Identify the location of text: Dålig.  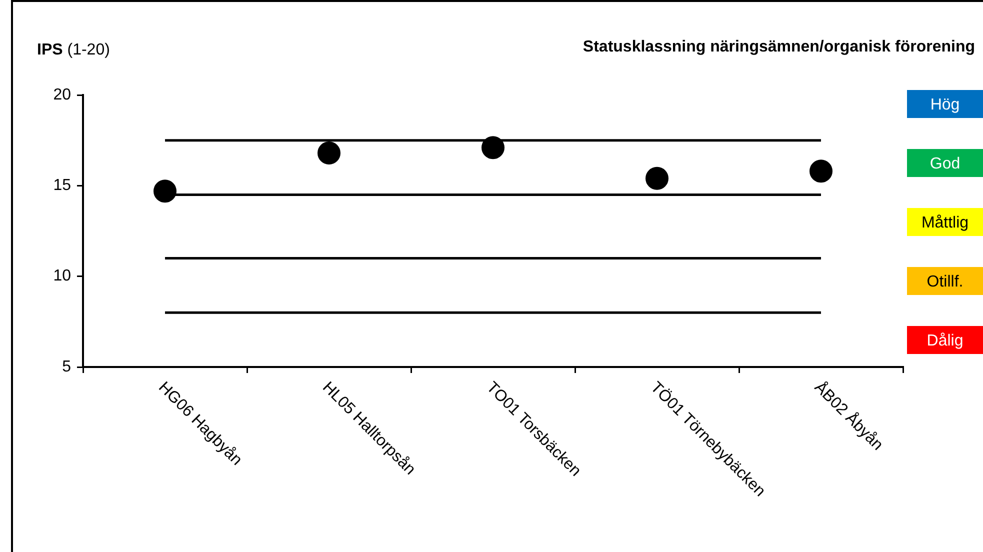
(945, 341).